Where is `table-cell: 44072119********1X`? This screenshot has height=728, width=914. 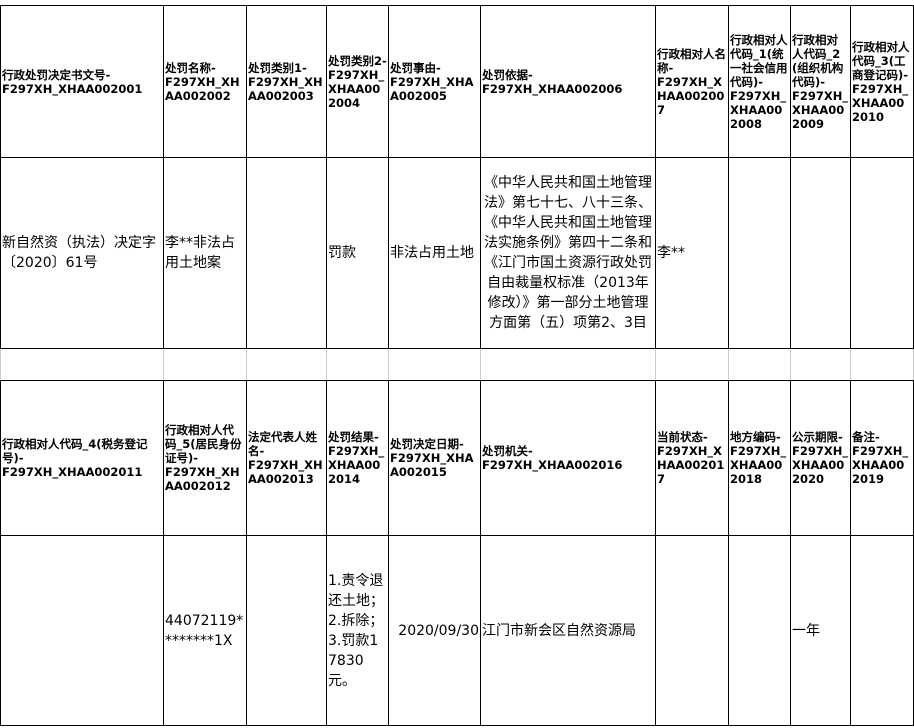
table-cell: 44072119********1X is located at coordinates (205, 630).